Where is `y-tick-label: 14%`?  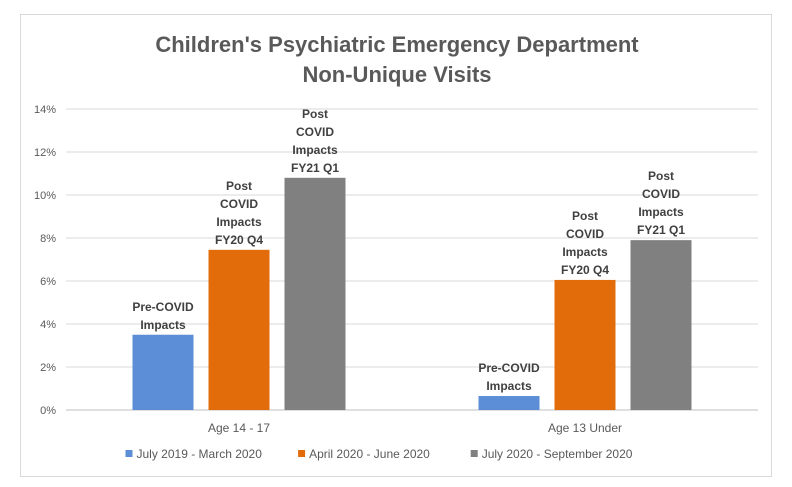 y-tick-label: 14% is located at coordinates (45, 110).